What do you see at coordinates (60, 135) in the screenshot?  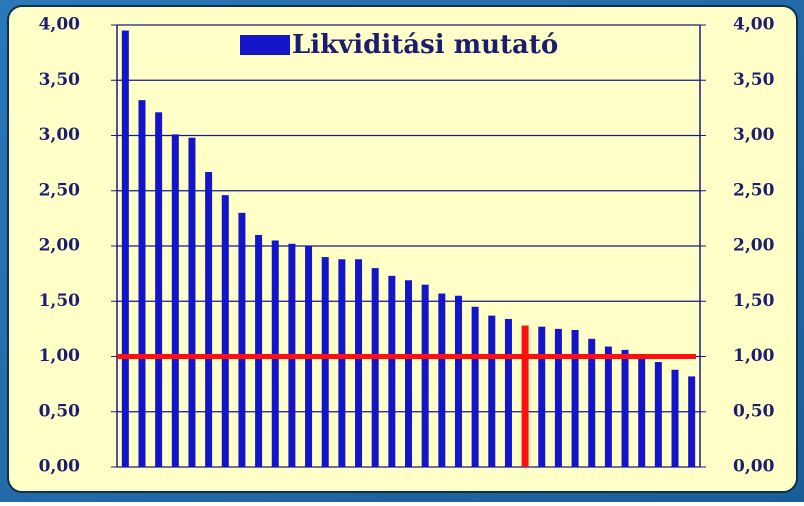 I see `y-tick-label: 3,00` at bounding box center [60, 135].